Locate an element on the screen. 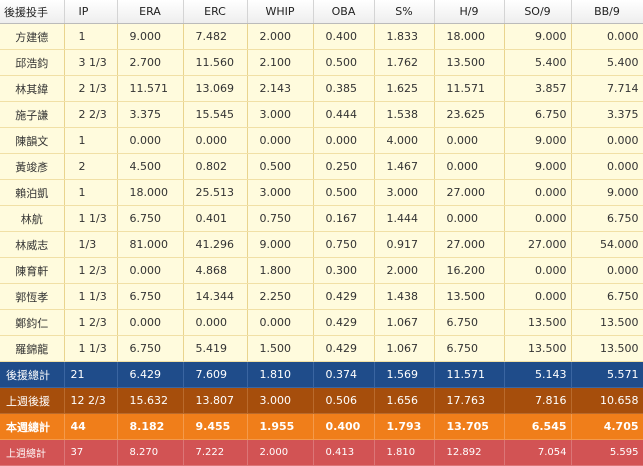 This screenshot has width=643, height=466. cell-oba: 0.250 is located at coordinates (344, 166).